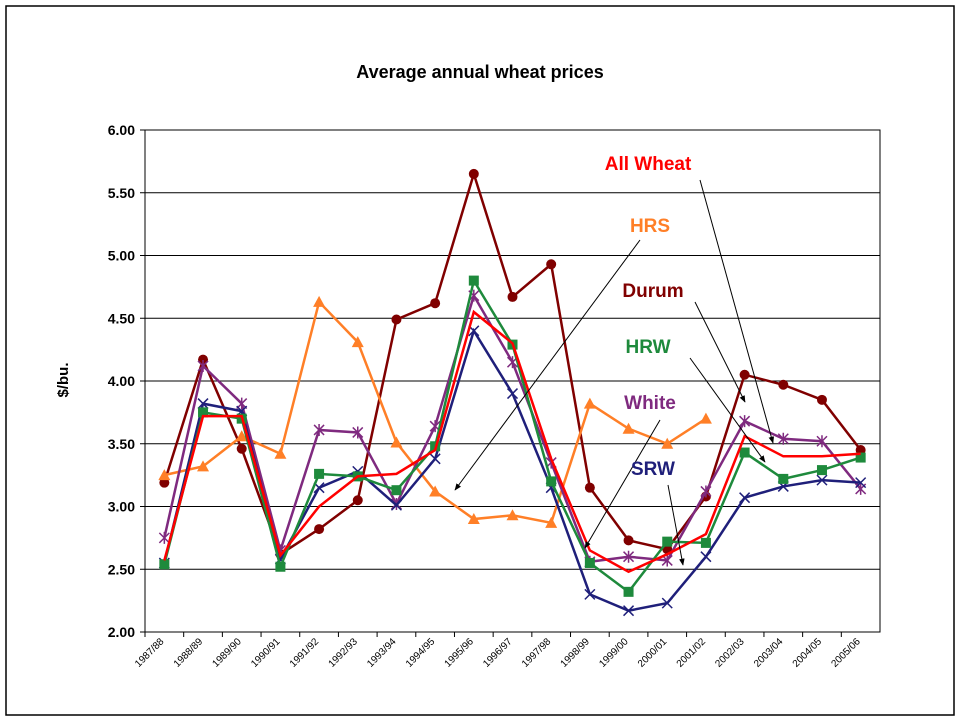  Describe the element at coordinates (653, 469) in the screenshot. I see `series-label: SRW` at that location.